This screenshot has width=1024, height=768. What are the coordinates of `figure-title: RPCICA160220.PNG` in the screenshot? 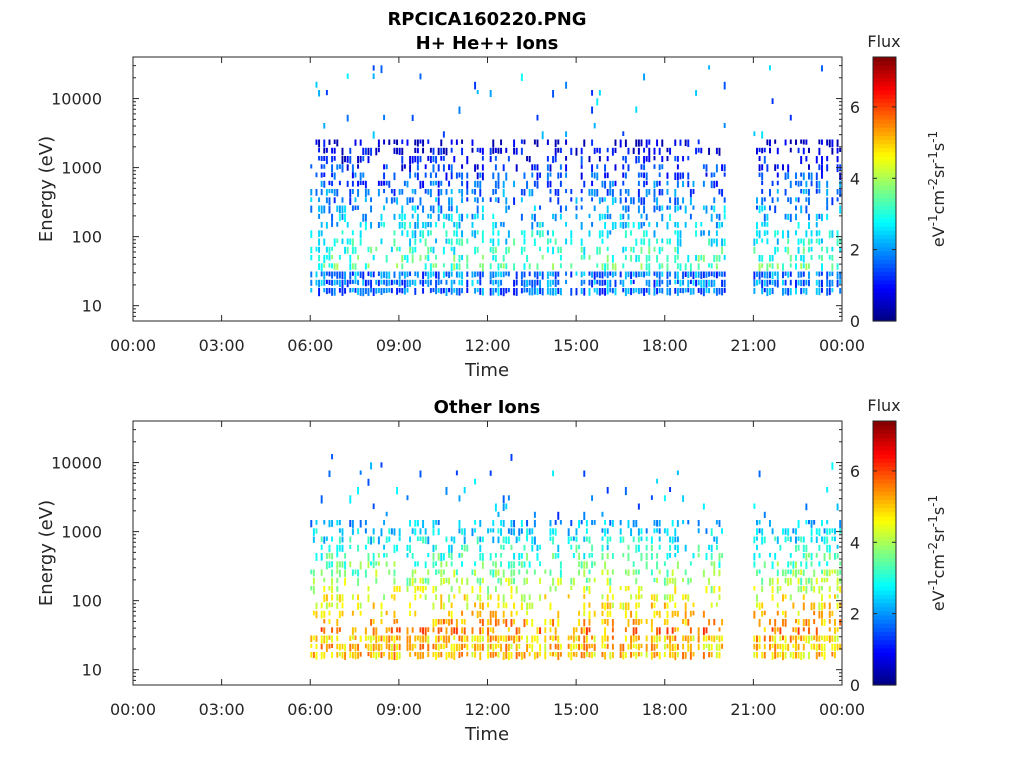 It's located at (486, 19).